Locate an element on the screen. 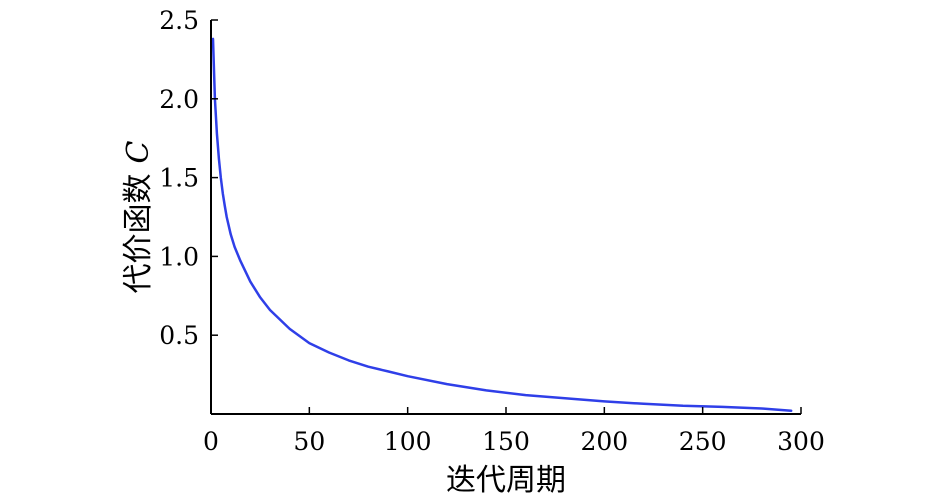 The width and height of the screenshot is (945, 502). x-tick-label: 150 is located at coordinates (506, 441).